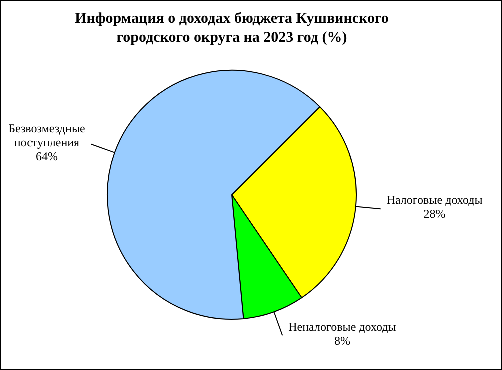 The height and width of the screenshot is (370, 502). What do you see at coordinates (47, 157) in the screenshot?
I see `data-label: 64%` at bounding box center [47, 157].